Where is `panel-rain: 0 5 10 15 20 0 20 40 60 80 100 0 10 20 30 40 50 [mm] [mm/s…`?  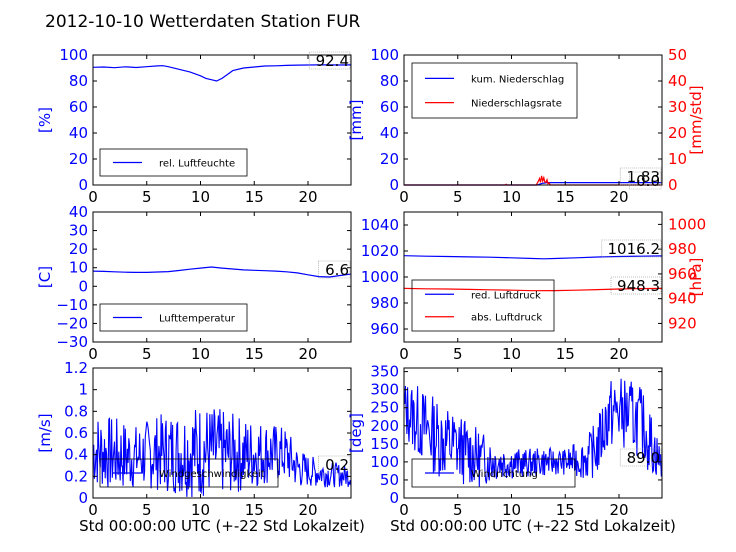 panel-rain: 0 5 10 15 20 0 20 40 60 80 100 0 10 20 30 40 50 [mm] [mm/s… is located at coordinates (526, 126).